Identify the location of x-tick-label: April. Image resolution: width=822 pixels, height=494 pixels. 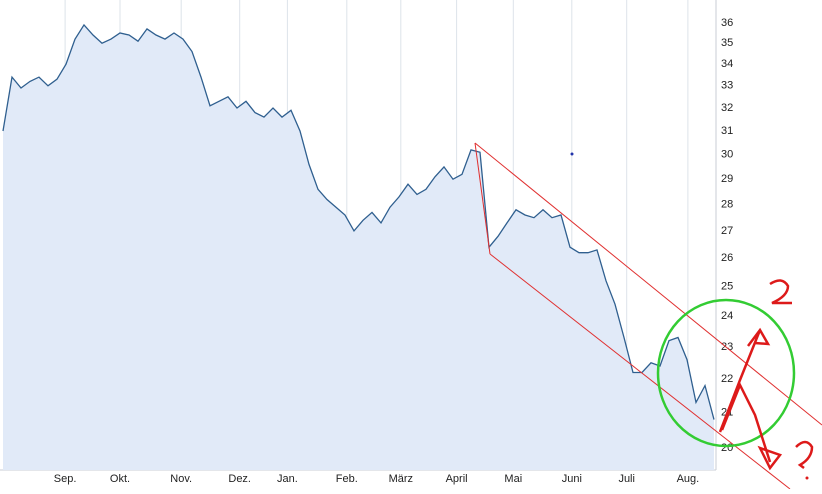
(457, 479).